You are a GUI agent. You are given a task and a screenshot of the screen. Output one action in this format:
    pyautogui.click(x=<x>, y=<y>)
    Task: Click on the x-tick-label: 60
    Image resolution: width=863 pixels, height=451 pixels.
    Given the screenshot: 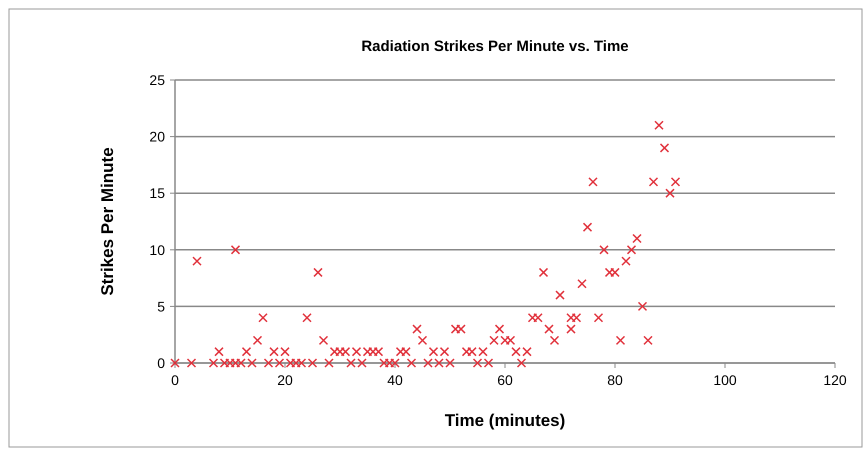 What is the action you would take?
    pyautogui.click(x=505, y=380)
    